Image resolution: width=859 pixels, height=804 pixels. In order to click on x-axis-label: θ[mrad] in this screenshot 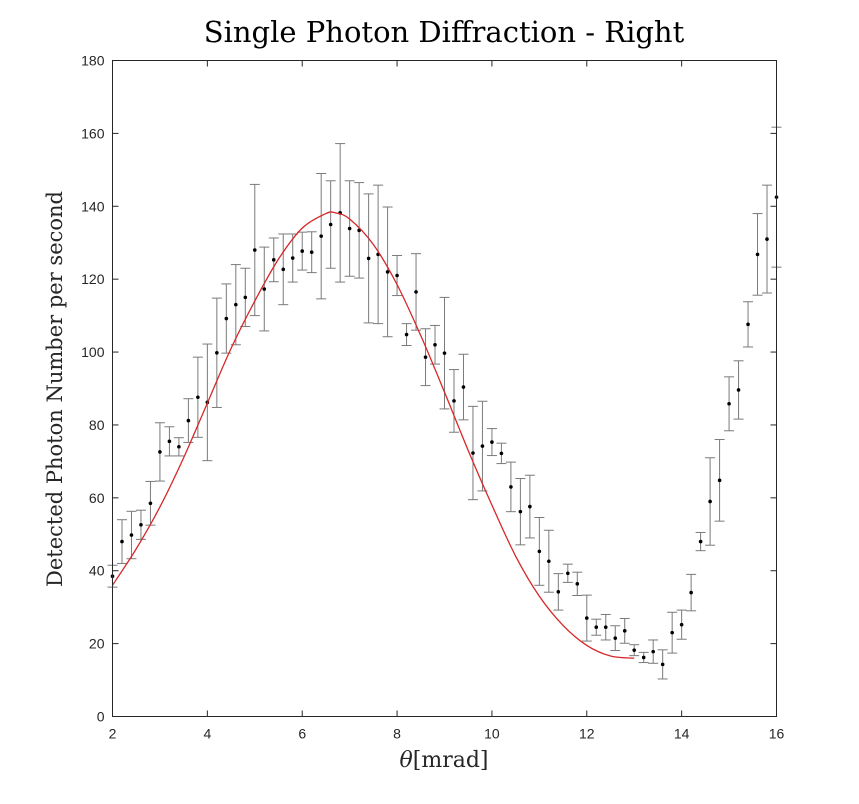, I will do `click(444, 760)`.